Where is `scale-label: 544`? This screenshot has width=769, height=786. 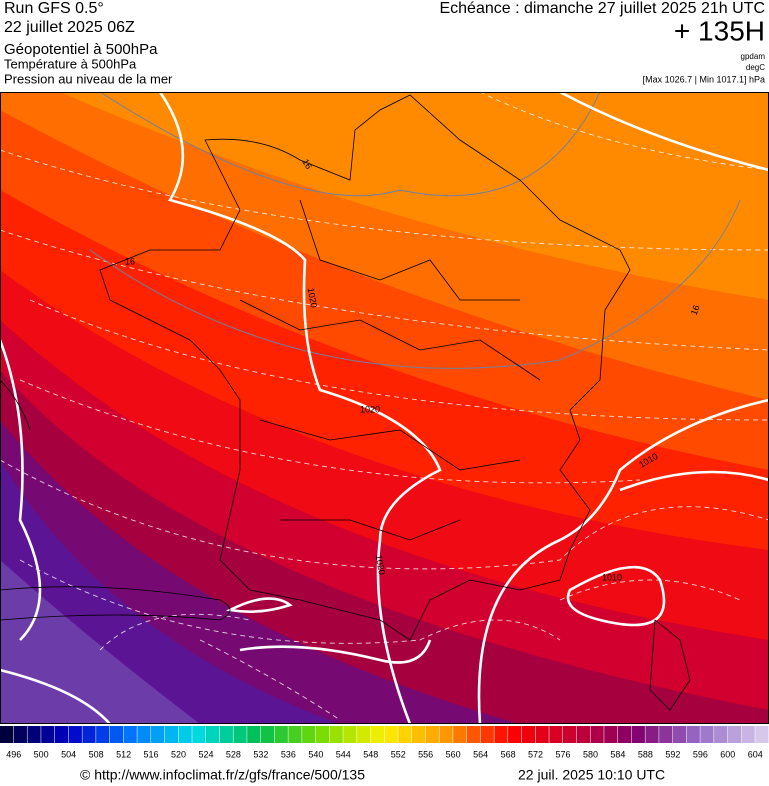 scale-label: 544 is located at coordinates (343, 754).